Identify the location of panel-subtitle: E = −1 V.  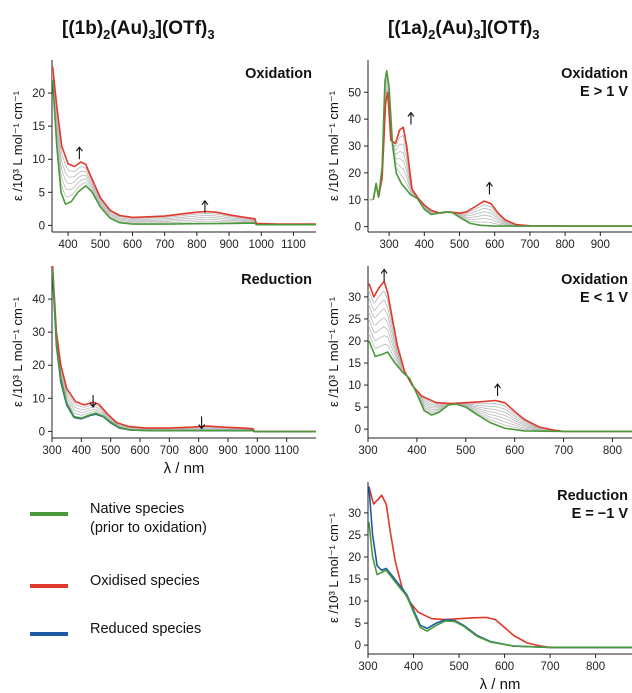
(600, 514).